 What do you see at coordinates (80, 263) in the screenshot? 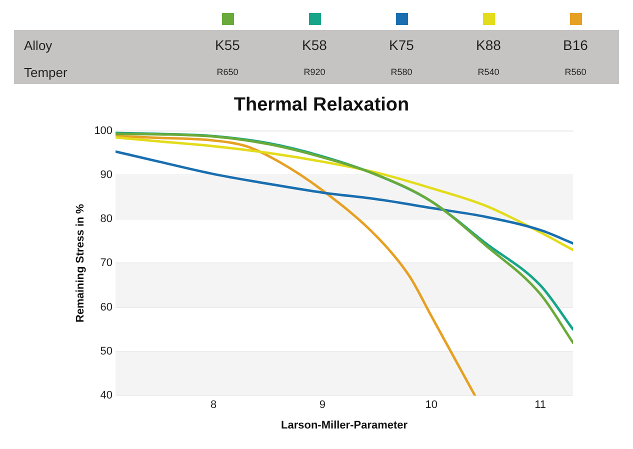
I see `y-axis-title: Remaining Stress in %` at bounding box center [80, 263].